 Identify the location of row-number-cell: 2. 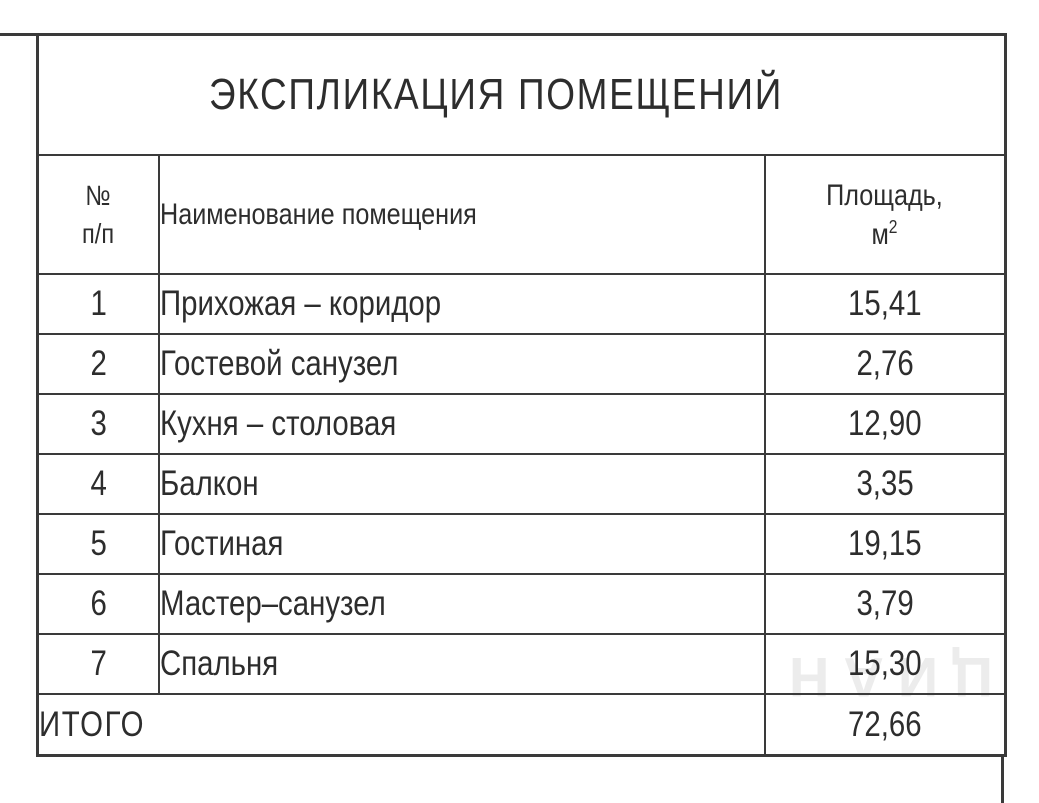
(98, 364).